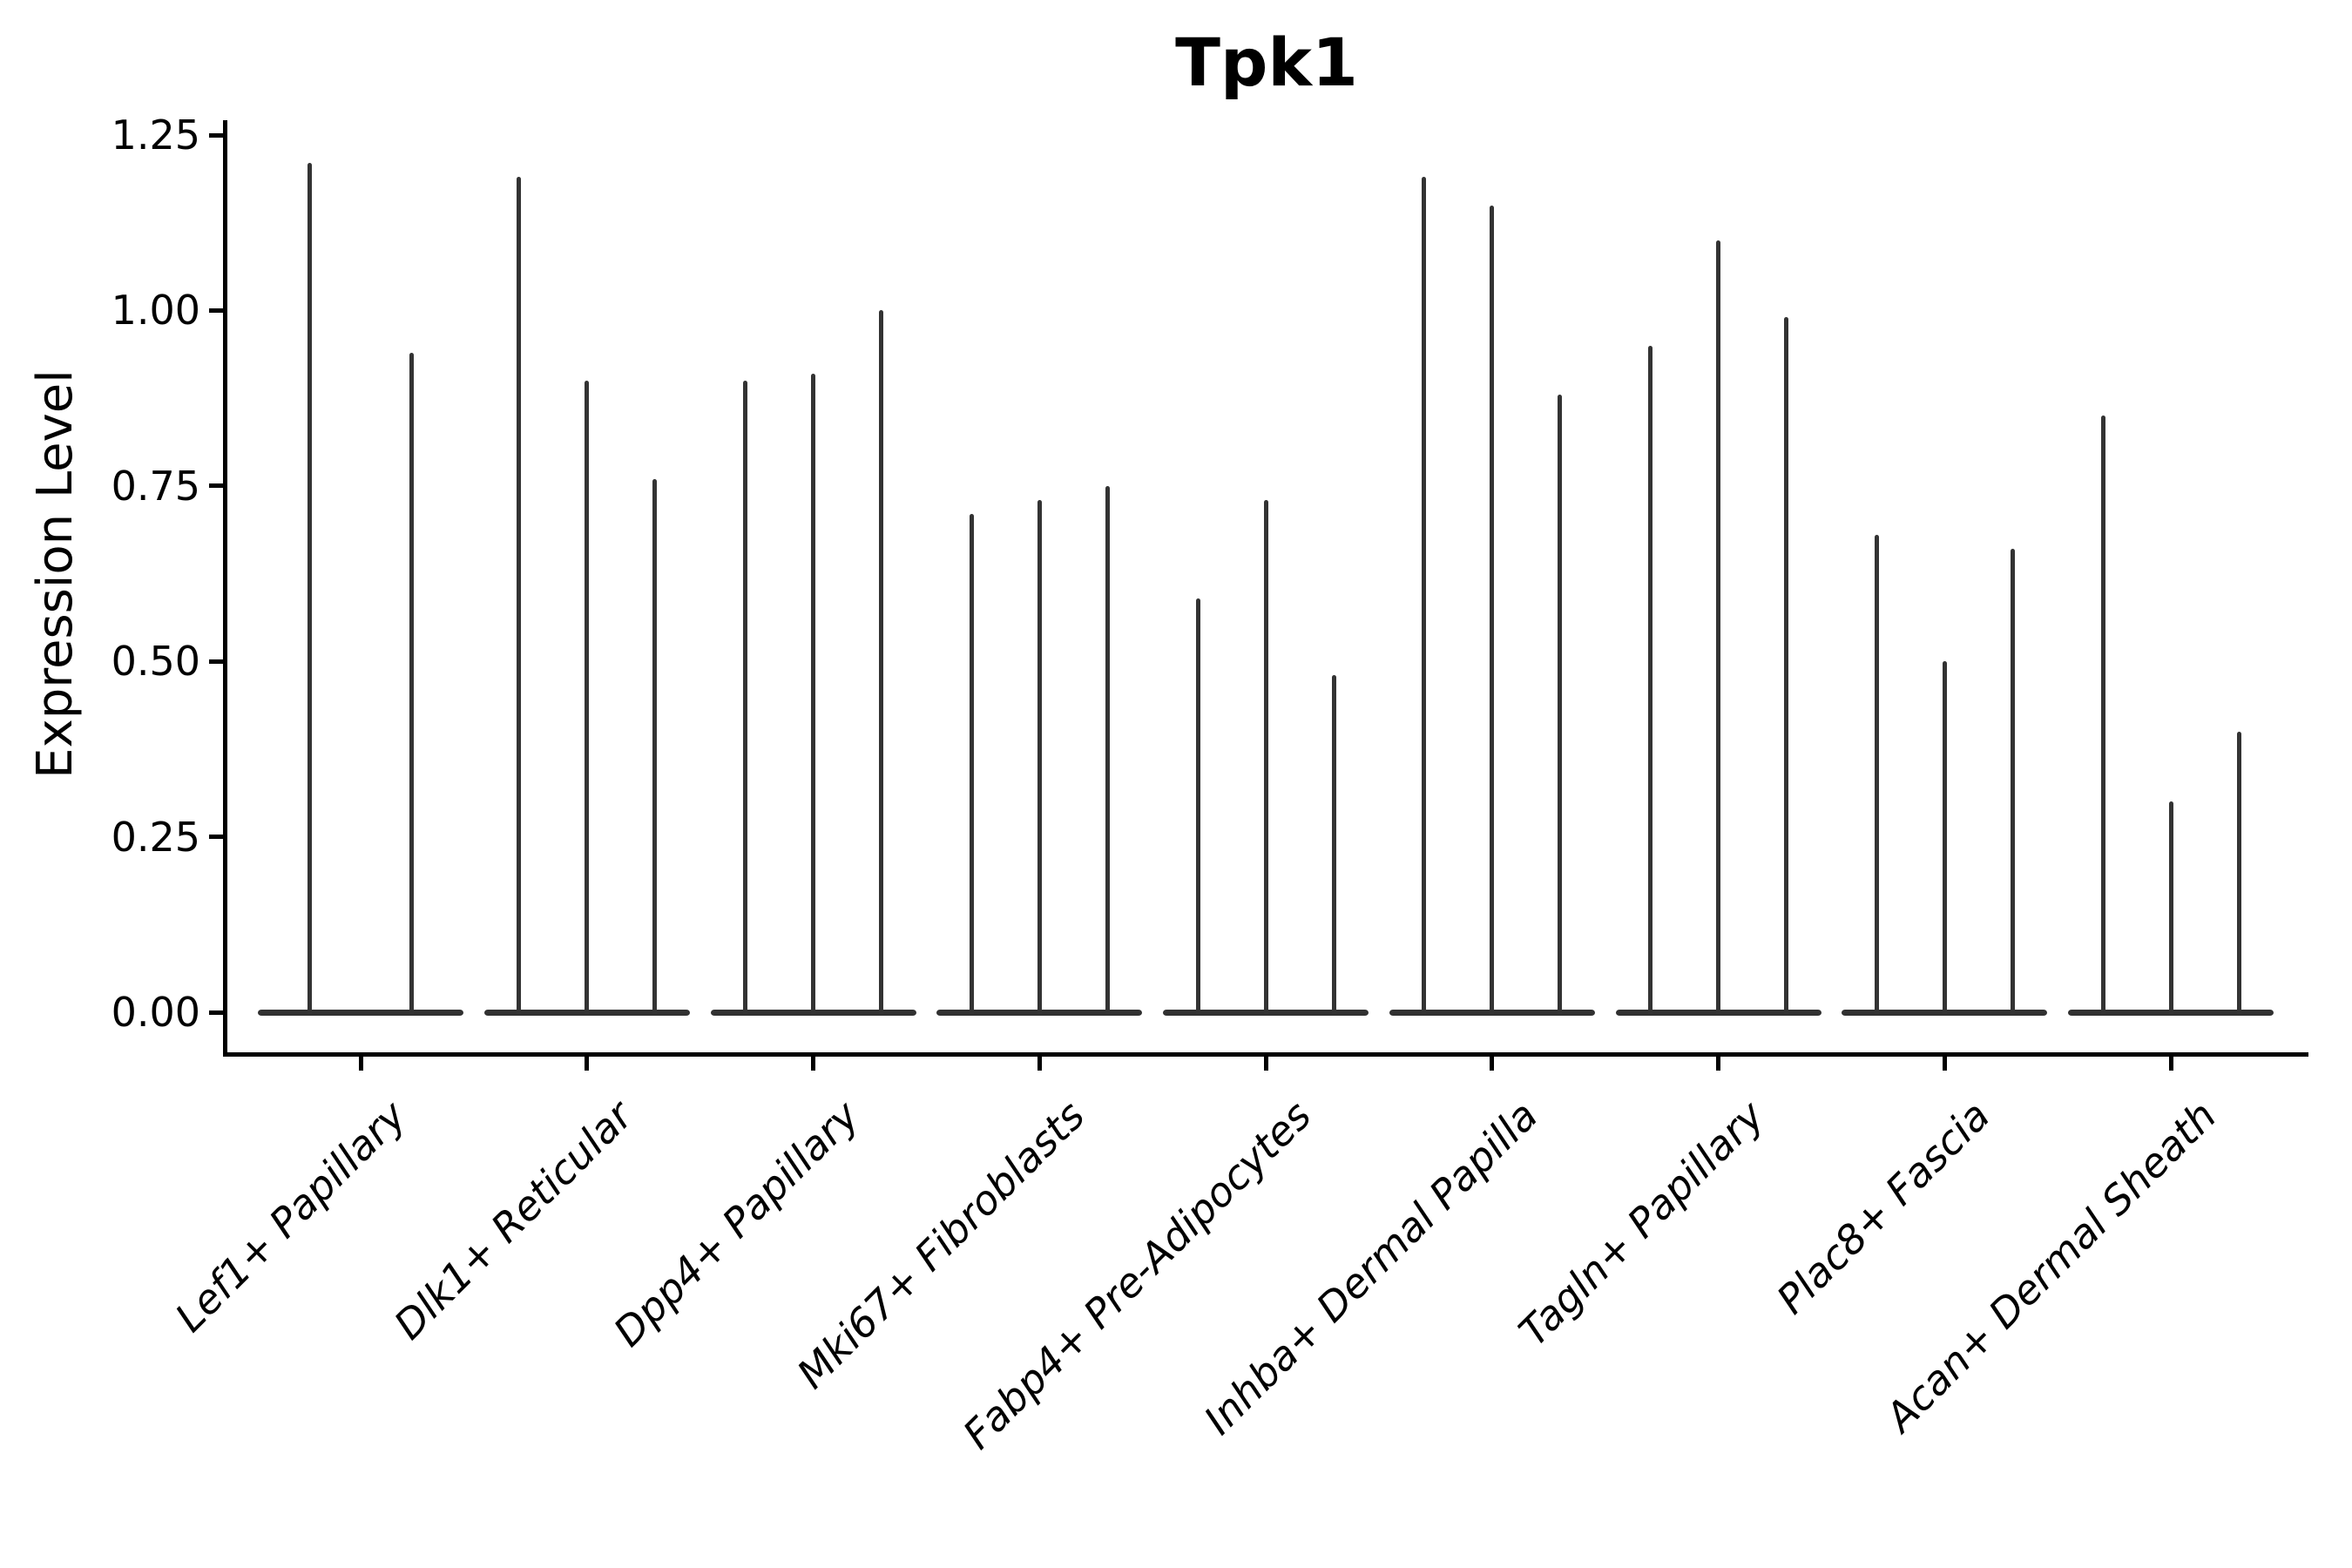 This screenshot has height=1568, width=2352. I want to click on y-tick-label: 0.75, so click(155, 486).